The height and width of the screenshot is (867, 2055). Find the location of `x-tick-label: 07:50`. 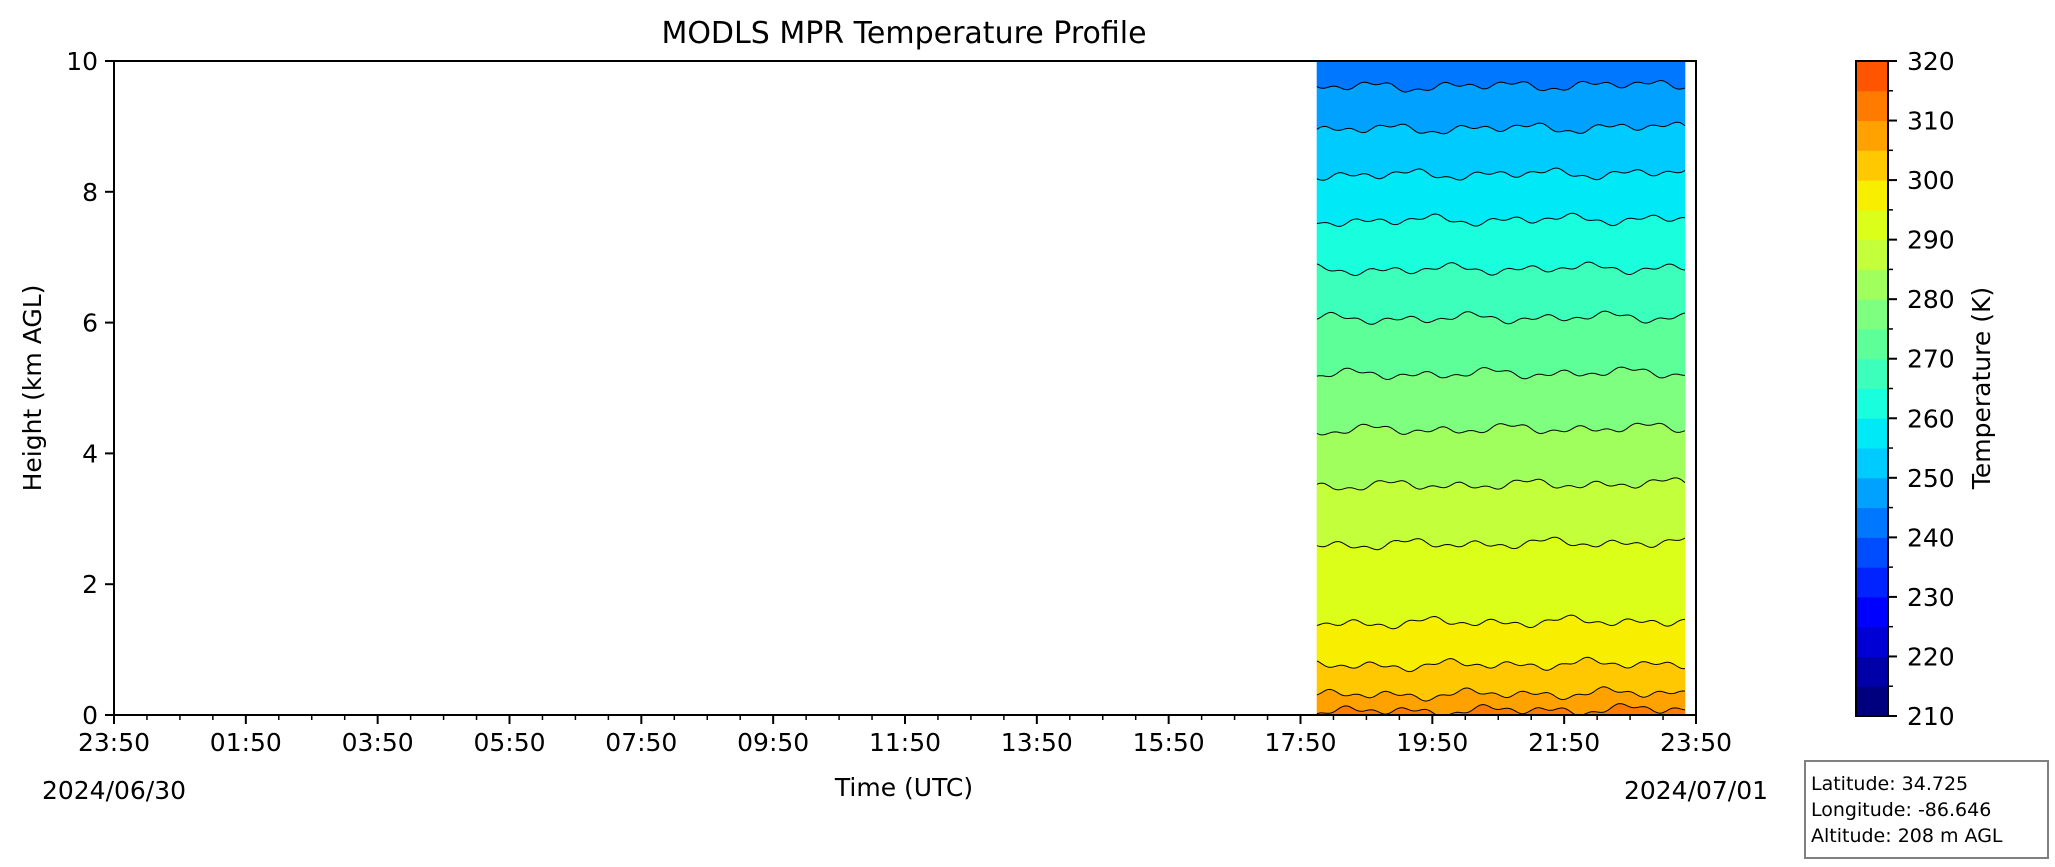

x-tick-label: 07:50 is located at coordinates (641, 742).